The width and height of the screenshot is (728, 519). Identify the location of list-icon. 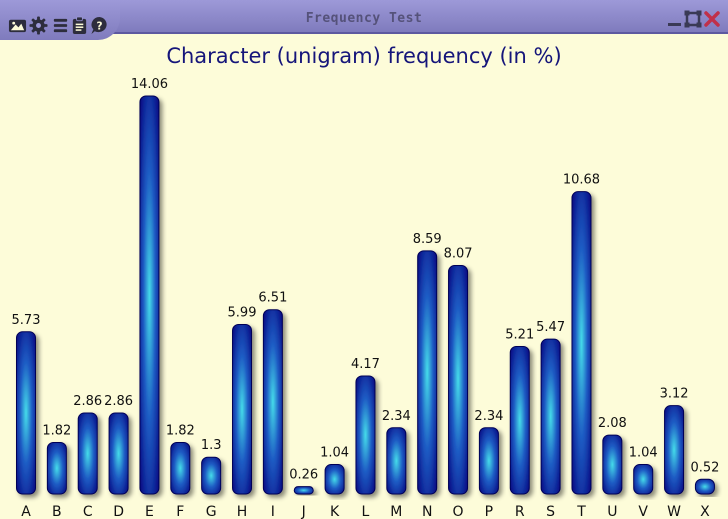
(60, 25).